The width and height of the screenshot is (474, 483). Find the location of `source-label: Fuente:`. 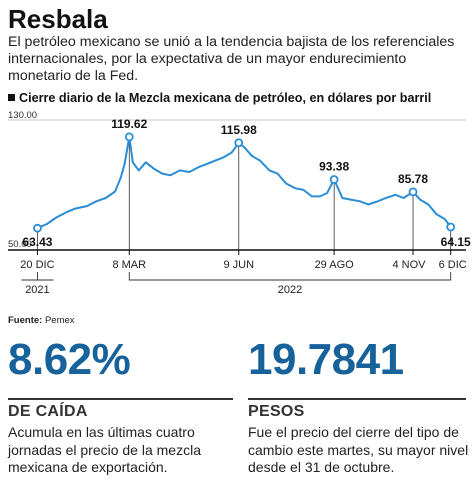

source-label: Fuente: is located at coordinates (25, 320).